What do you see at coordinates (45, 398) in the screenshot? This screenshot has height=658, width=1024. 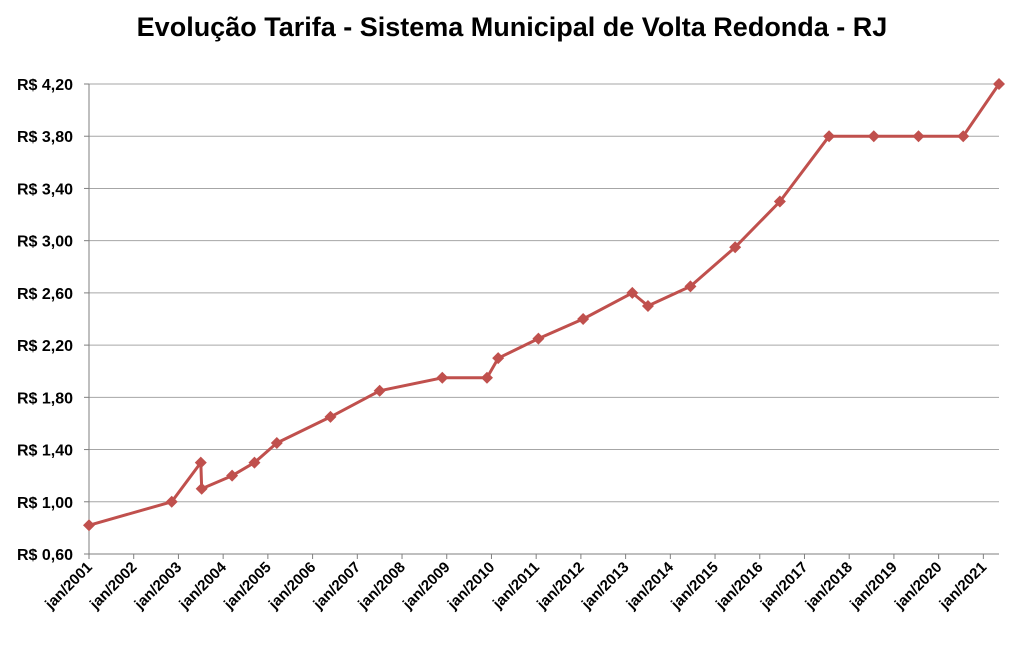 I see `y-tick-label: R$ 1,80` at bounding box center [45, 398].